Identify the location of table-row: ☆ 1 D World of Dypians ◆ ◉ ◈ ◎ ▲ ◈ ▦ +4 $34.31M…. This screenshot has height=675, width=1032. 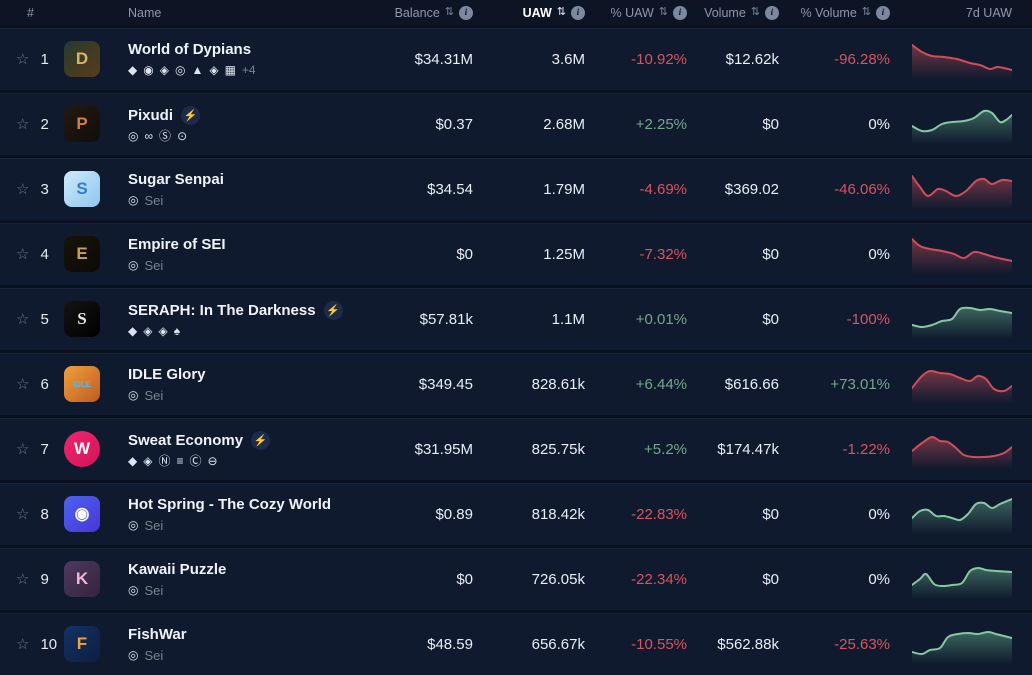
(516, 57).